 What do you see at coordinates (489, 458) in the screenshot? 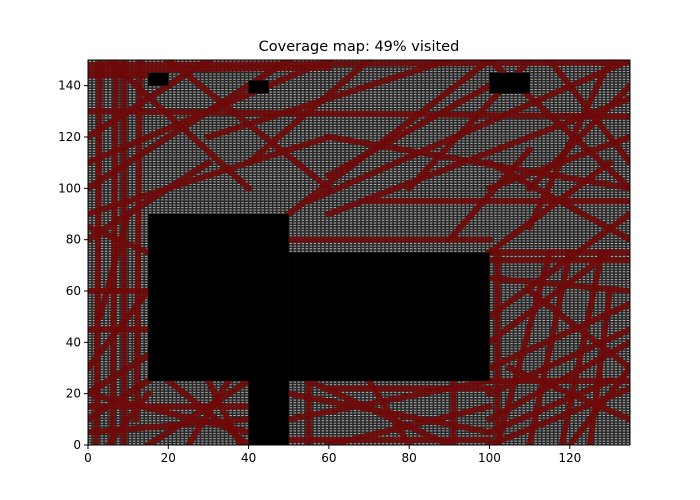
I see `x-tick-label: 100` at bounding box center [489, 458].